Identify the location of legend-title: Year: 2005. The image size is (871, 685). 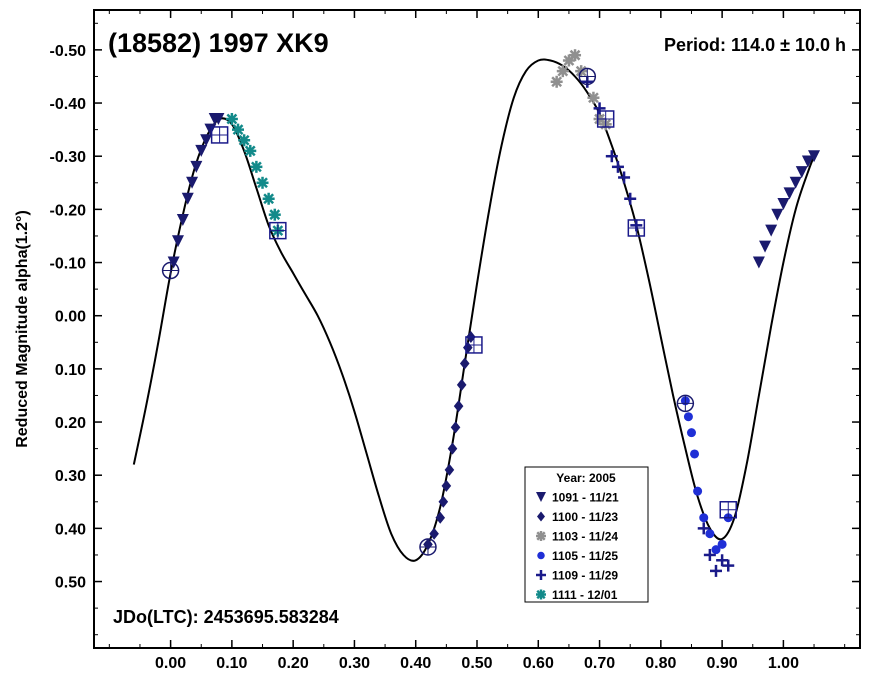
(586, 478).